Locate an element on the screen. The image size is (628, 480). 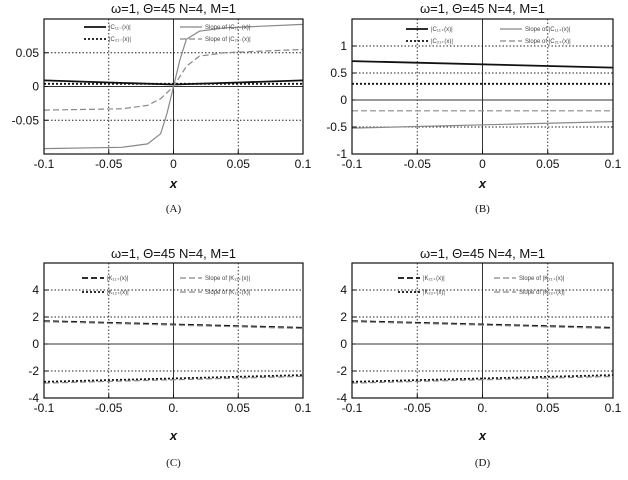
legend-label-3: |K₁₂₊(x)| is located at coordinates (118, 293).